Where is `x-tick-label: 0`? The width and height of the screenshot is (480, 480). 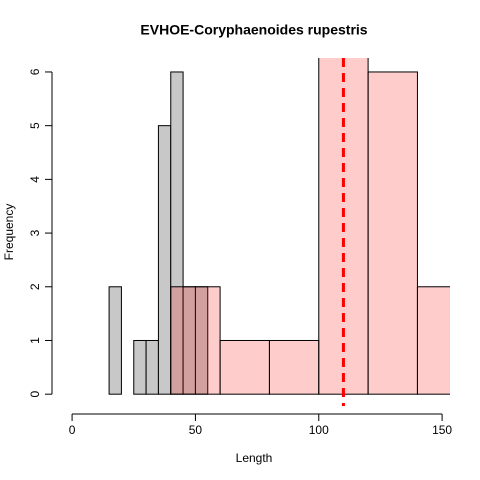 x-tick-label: 0 is located at coordinates (72, 430).